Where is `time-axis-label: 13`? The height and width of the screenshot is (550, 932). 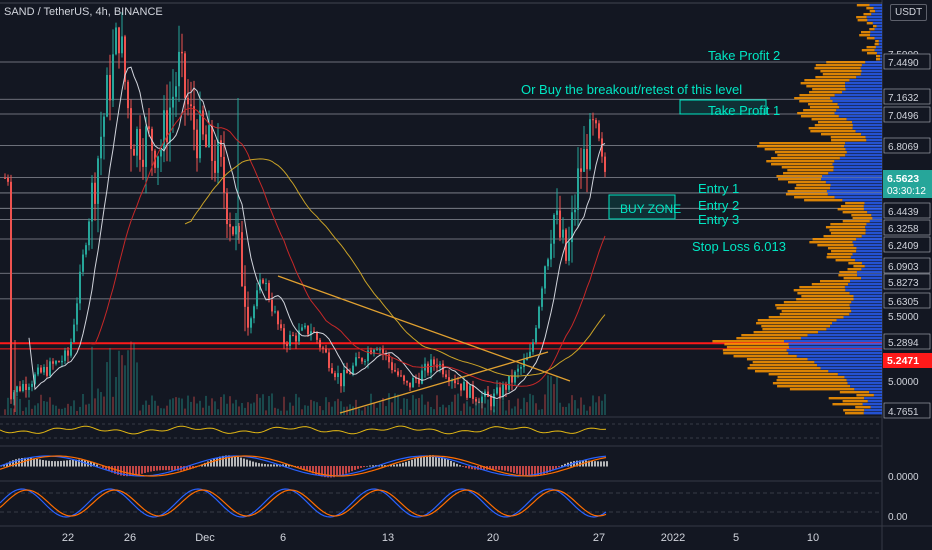 time-axis-label: 13 is located at coordinates (388, 538).